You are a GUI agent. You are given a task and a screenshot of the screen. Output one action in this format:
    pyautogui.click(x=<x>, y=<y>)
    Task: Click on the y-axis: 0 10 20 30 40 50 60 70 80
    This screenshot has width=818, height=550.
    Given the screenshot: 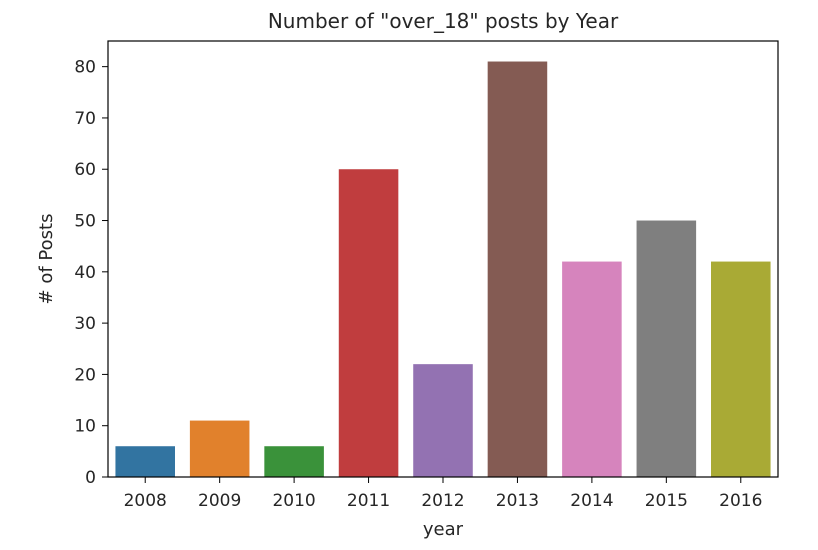 What is the action you would take?
    pyautogui.click(x=91, y=273)
    